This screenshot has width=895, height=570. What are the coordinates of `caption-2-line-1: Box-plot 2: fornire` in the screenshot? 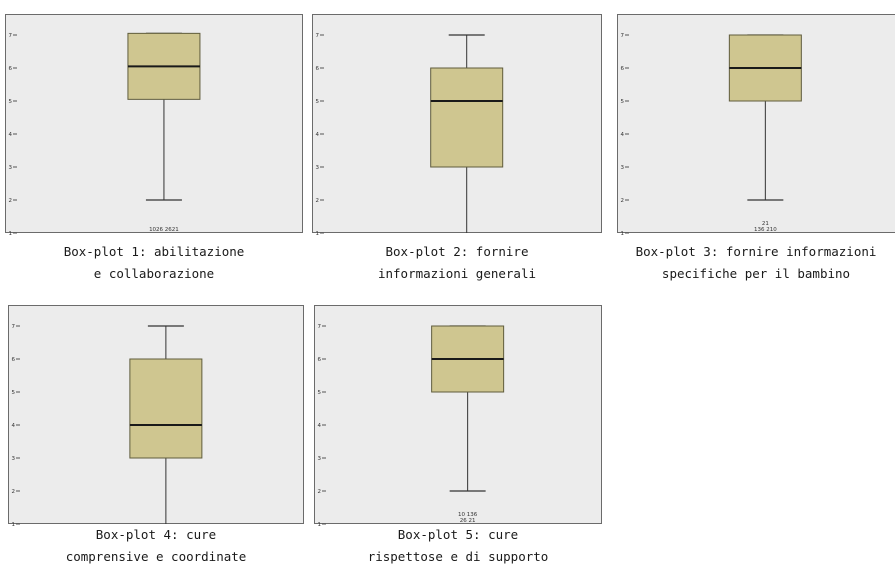 It's located at (457, 251).